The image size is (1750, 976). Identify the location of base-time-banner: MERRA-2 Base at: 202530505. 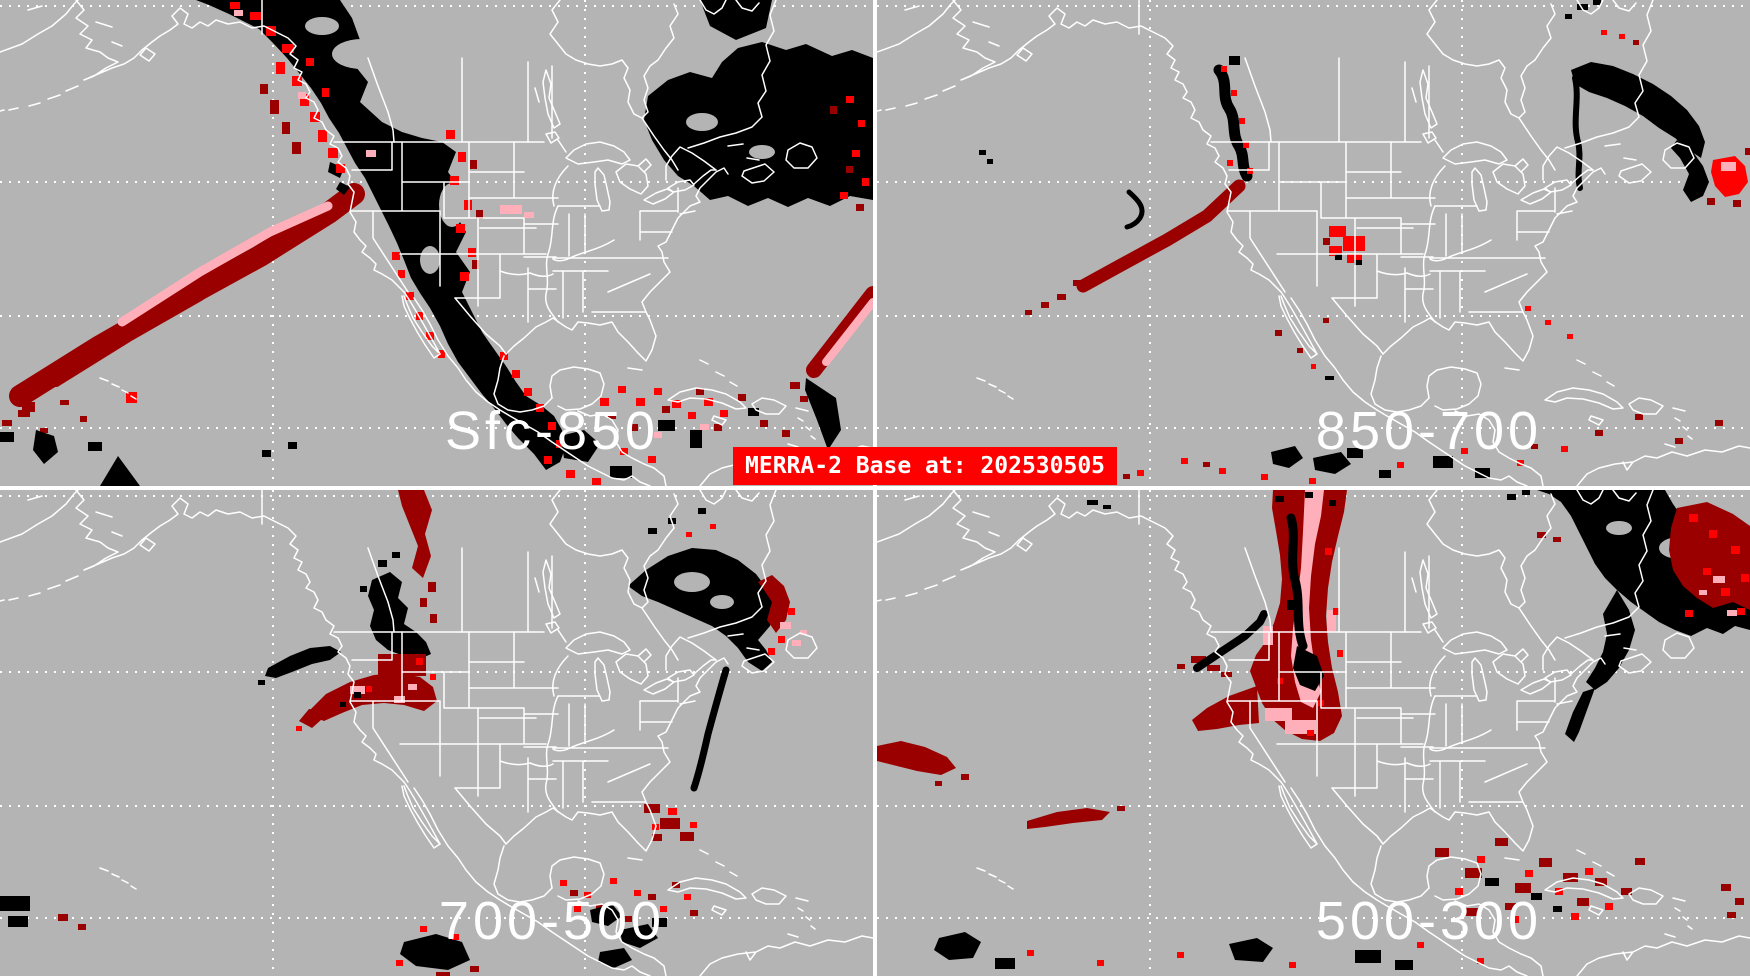
(925, 466).